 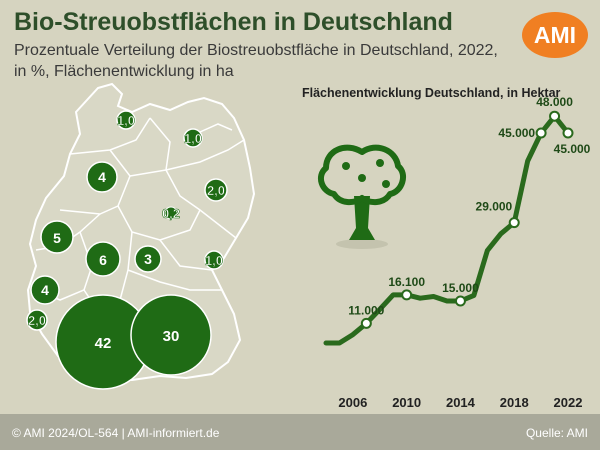 I want to click on data-label: 48.000, so click(x=554, y=102).